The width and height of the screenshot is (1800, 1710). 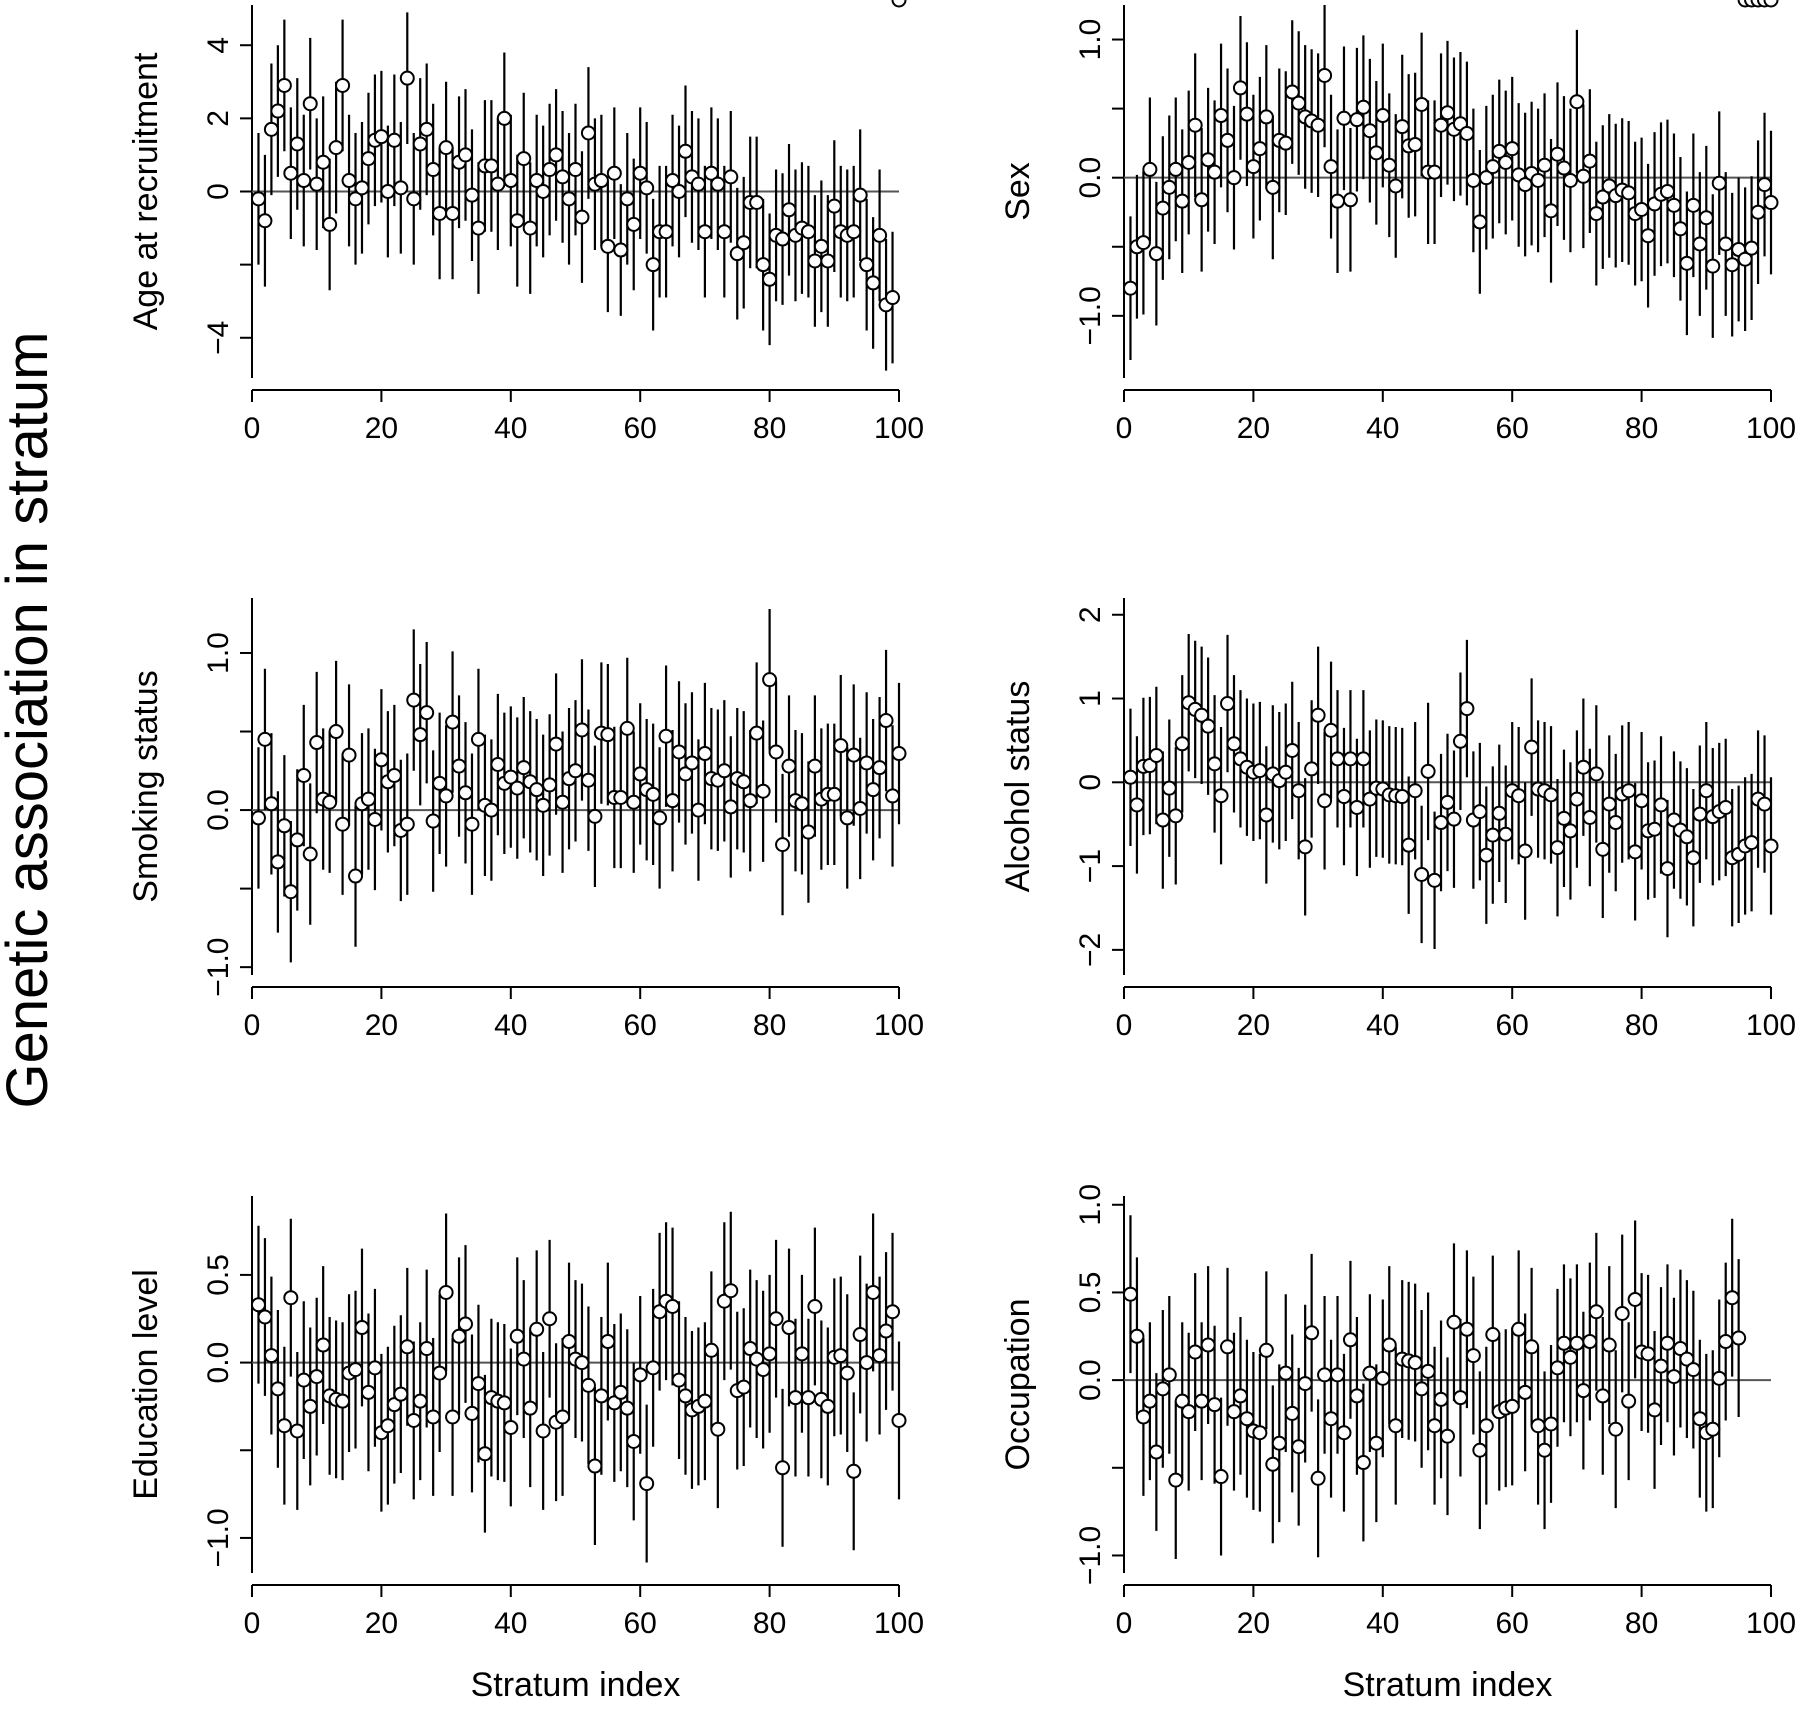 What do you see at coordinates (1090, 782) in the screenshot?
I see `y-tick-label: 0` at bounding box center [1090, 782].